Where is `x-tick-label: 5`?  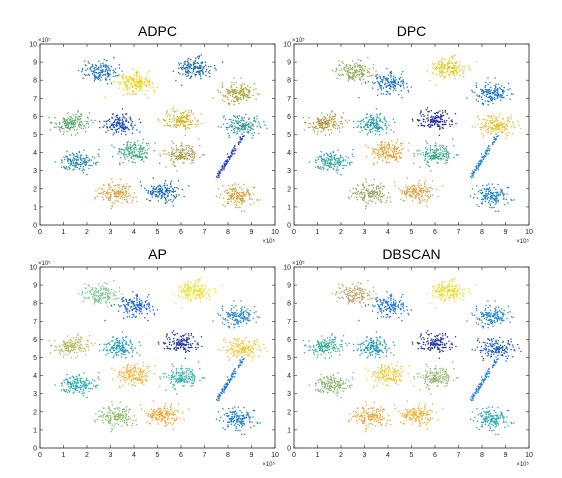
x-tick-label: 5 is located at coordinates (158, 455).